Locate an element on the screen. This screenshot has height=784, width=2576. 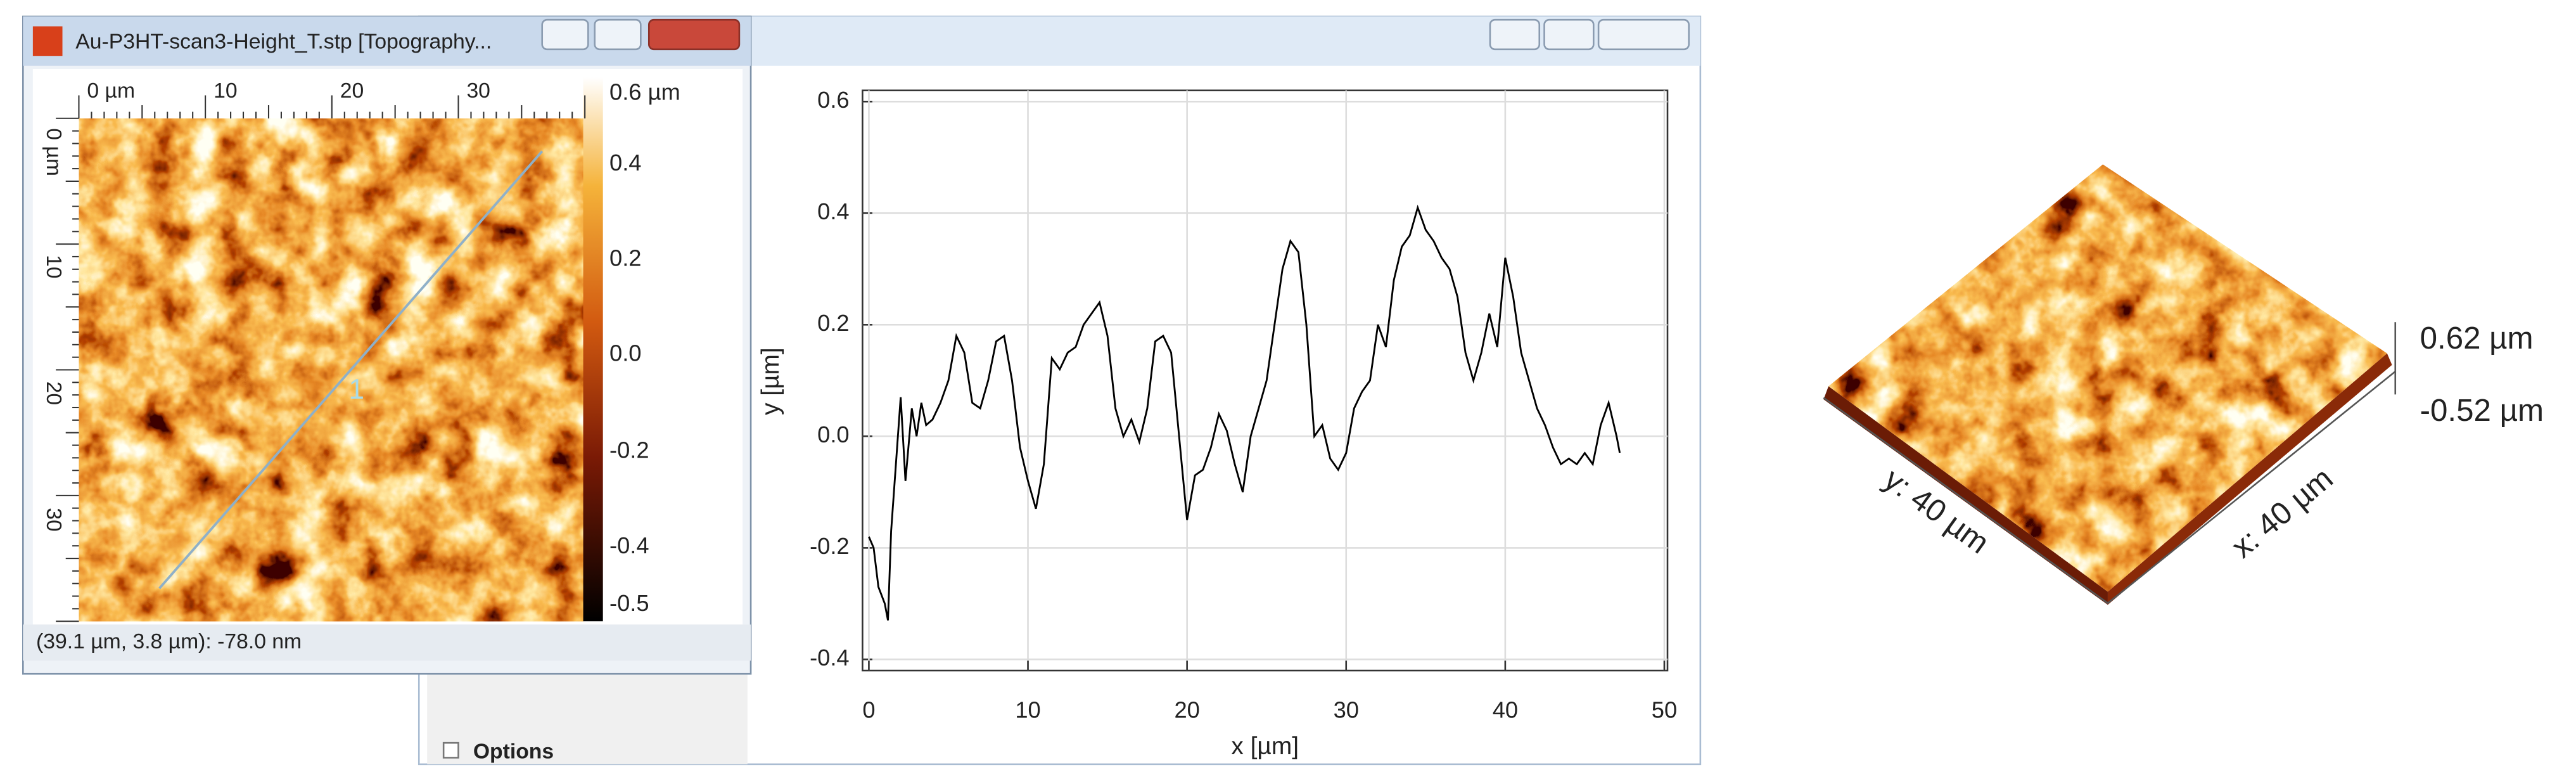
colorbar is located at coordinates (593, 349).